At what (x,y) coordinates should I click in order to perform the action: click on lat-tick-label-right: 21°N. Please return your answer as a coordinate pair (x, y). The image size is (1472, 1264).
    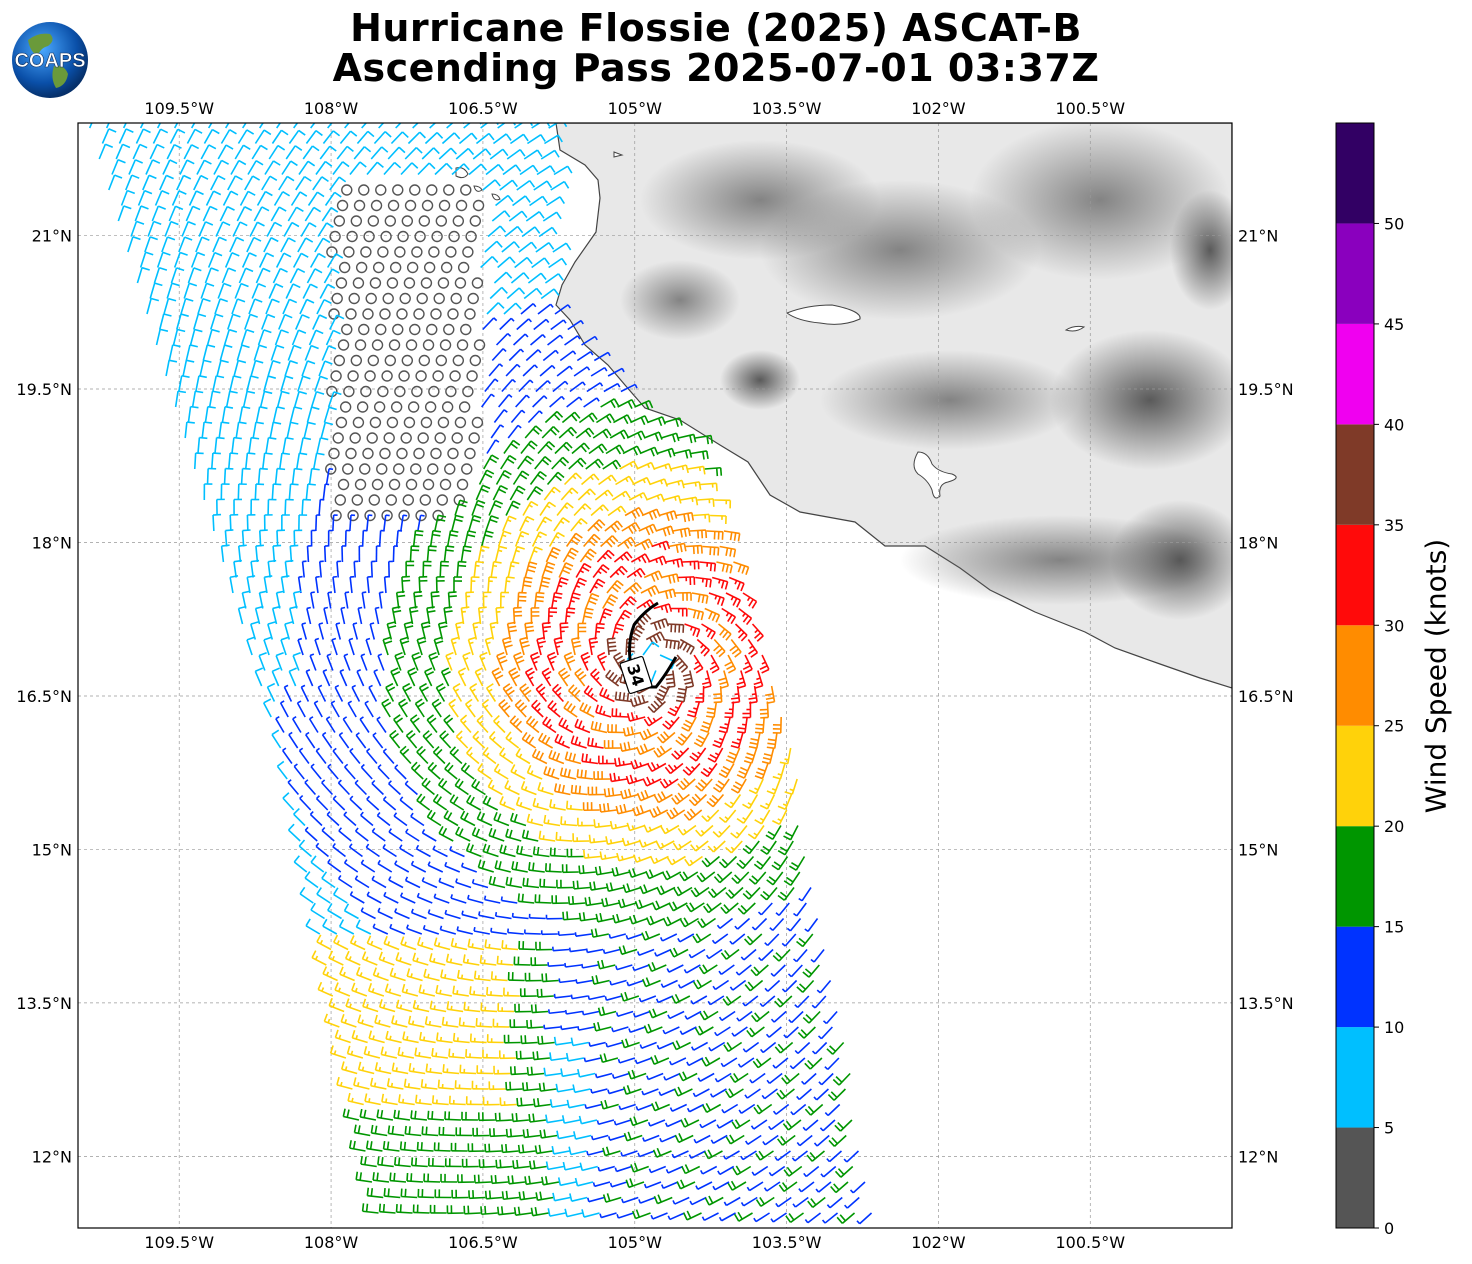
    Looking at the image, I should click on (1258, 236).